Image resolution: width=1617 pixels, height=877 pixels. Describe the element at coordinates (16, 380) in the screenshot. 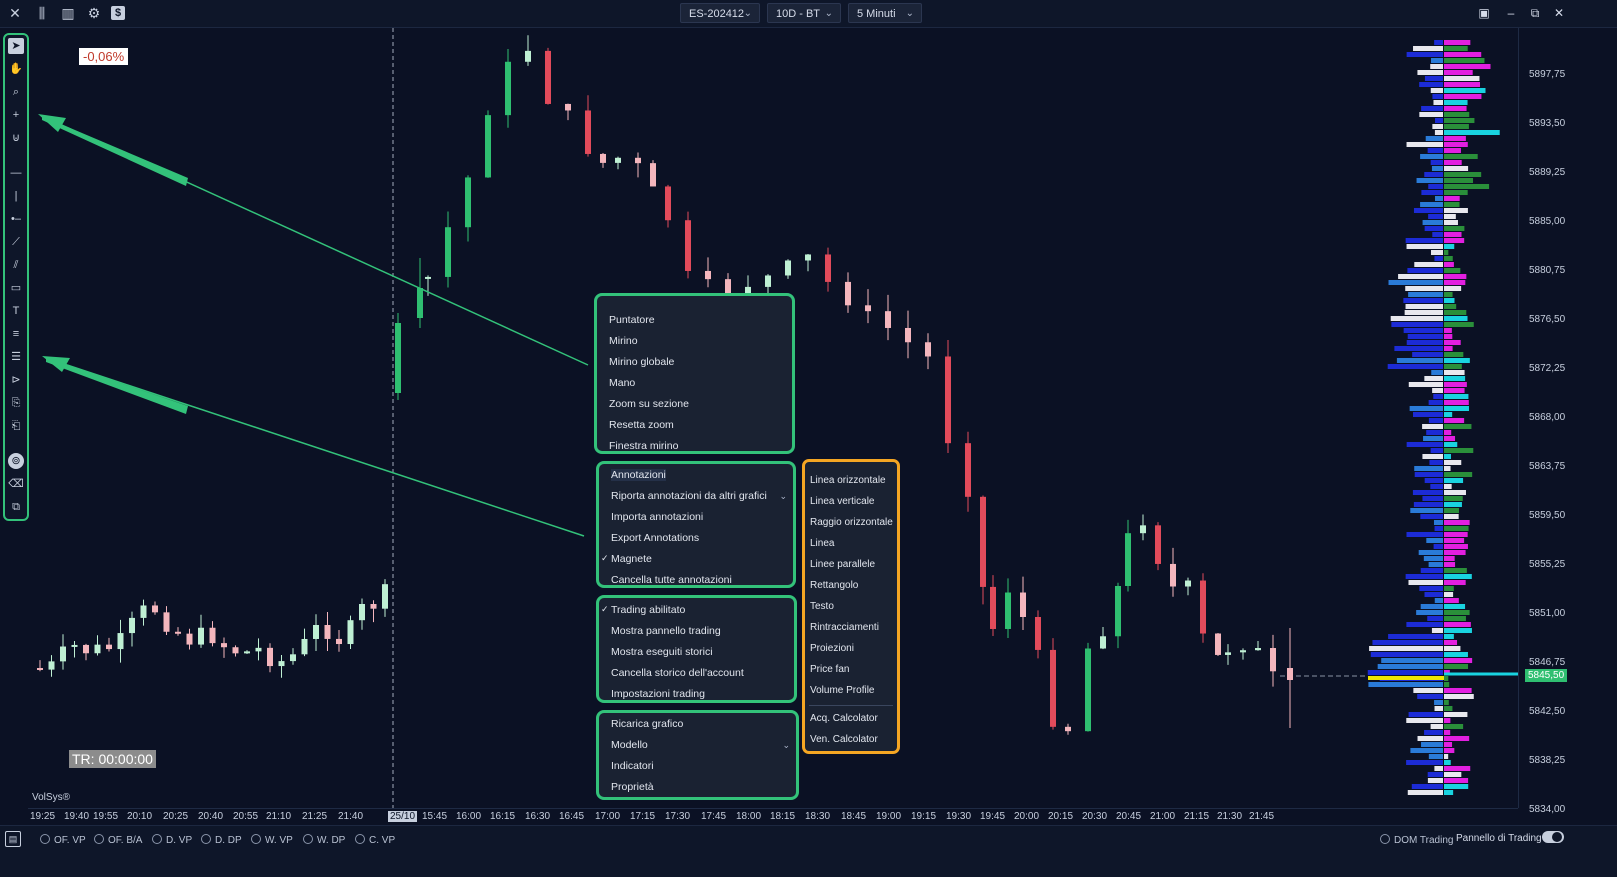

I see `price-fan-icon: ⊳` at that location.